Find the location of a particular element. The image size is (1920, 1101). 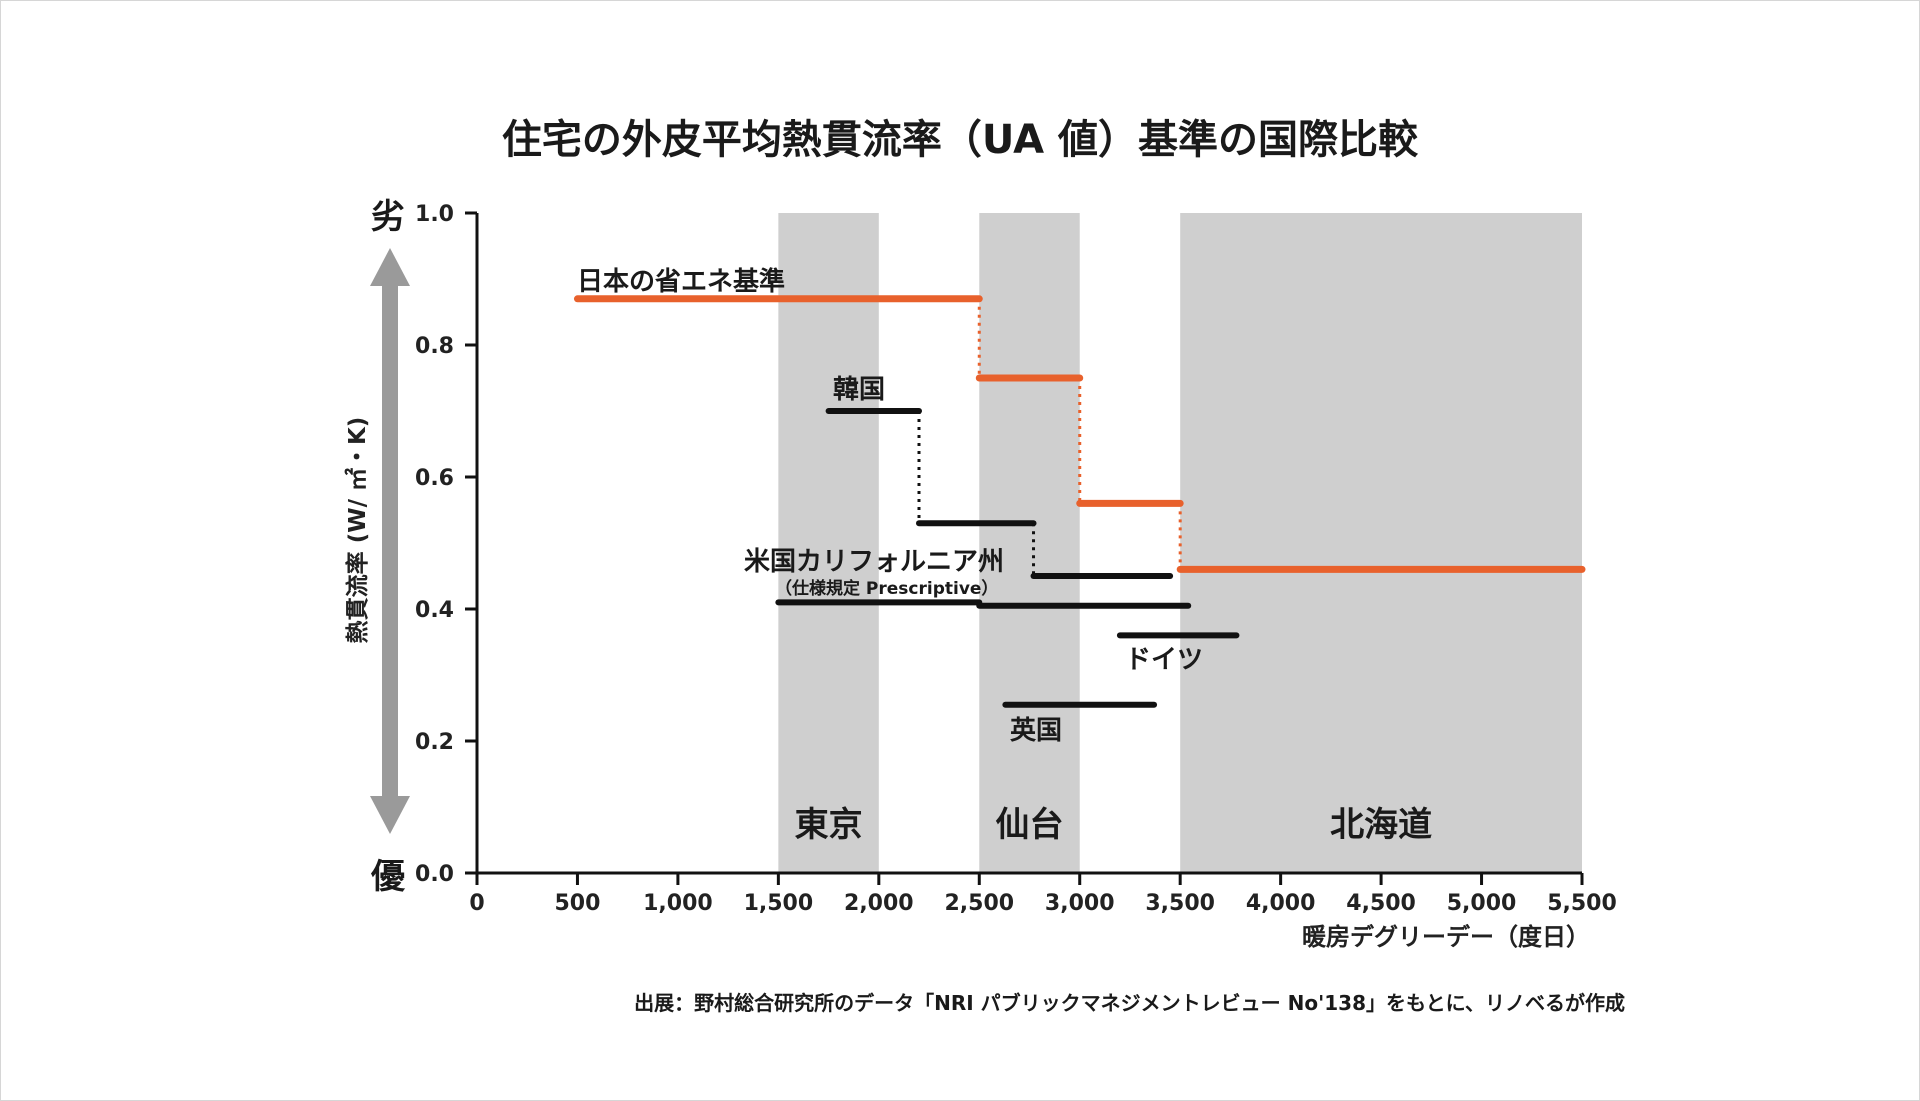

x-tick-label: 1,500 is located at coordinates (779, 903).